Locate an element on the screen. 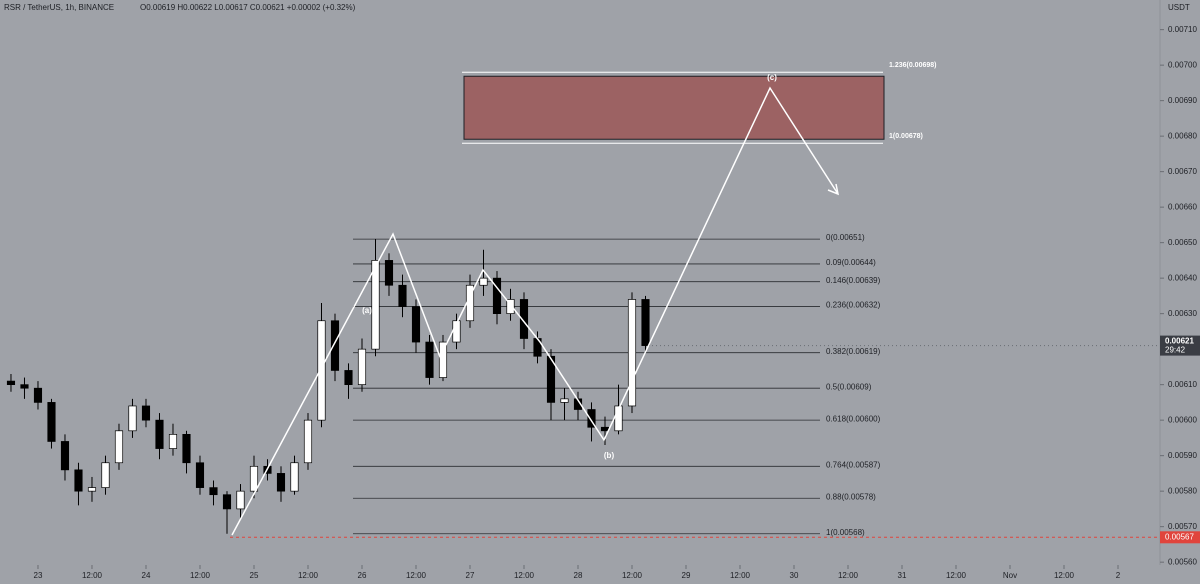 This screenshot has width=1200, height=584. x-tick-label: 28 is located at coordinates (578, 575).